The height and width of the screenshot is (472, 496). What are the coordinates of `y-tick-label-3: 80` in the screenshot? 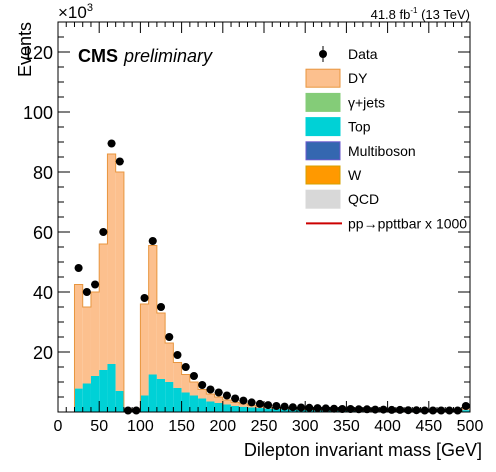 It's located at (43, 173).